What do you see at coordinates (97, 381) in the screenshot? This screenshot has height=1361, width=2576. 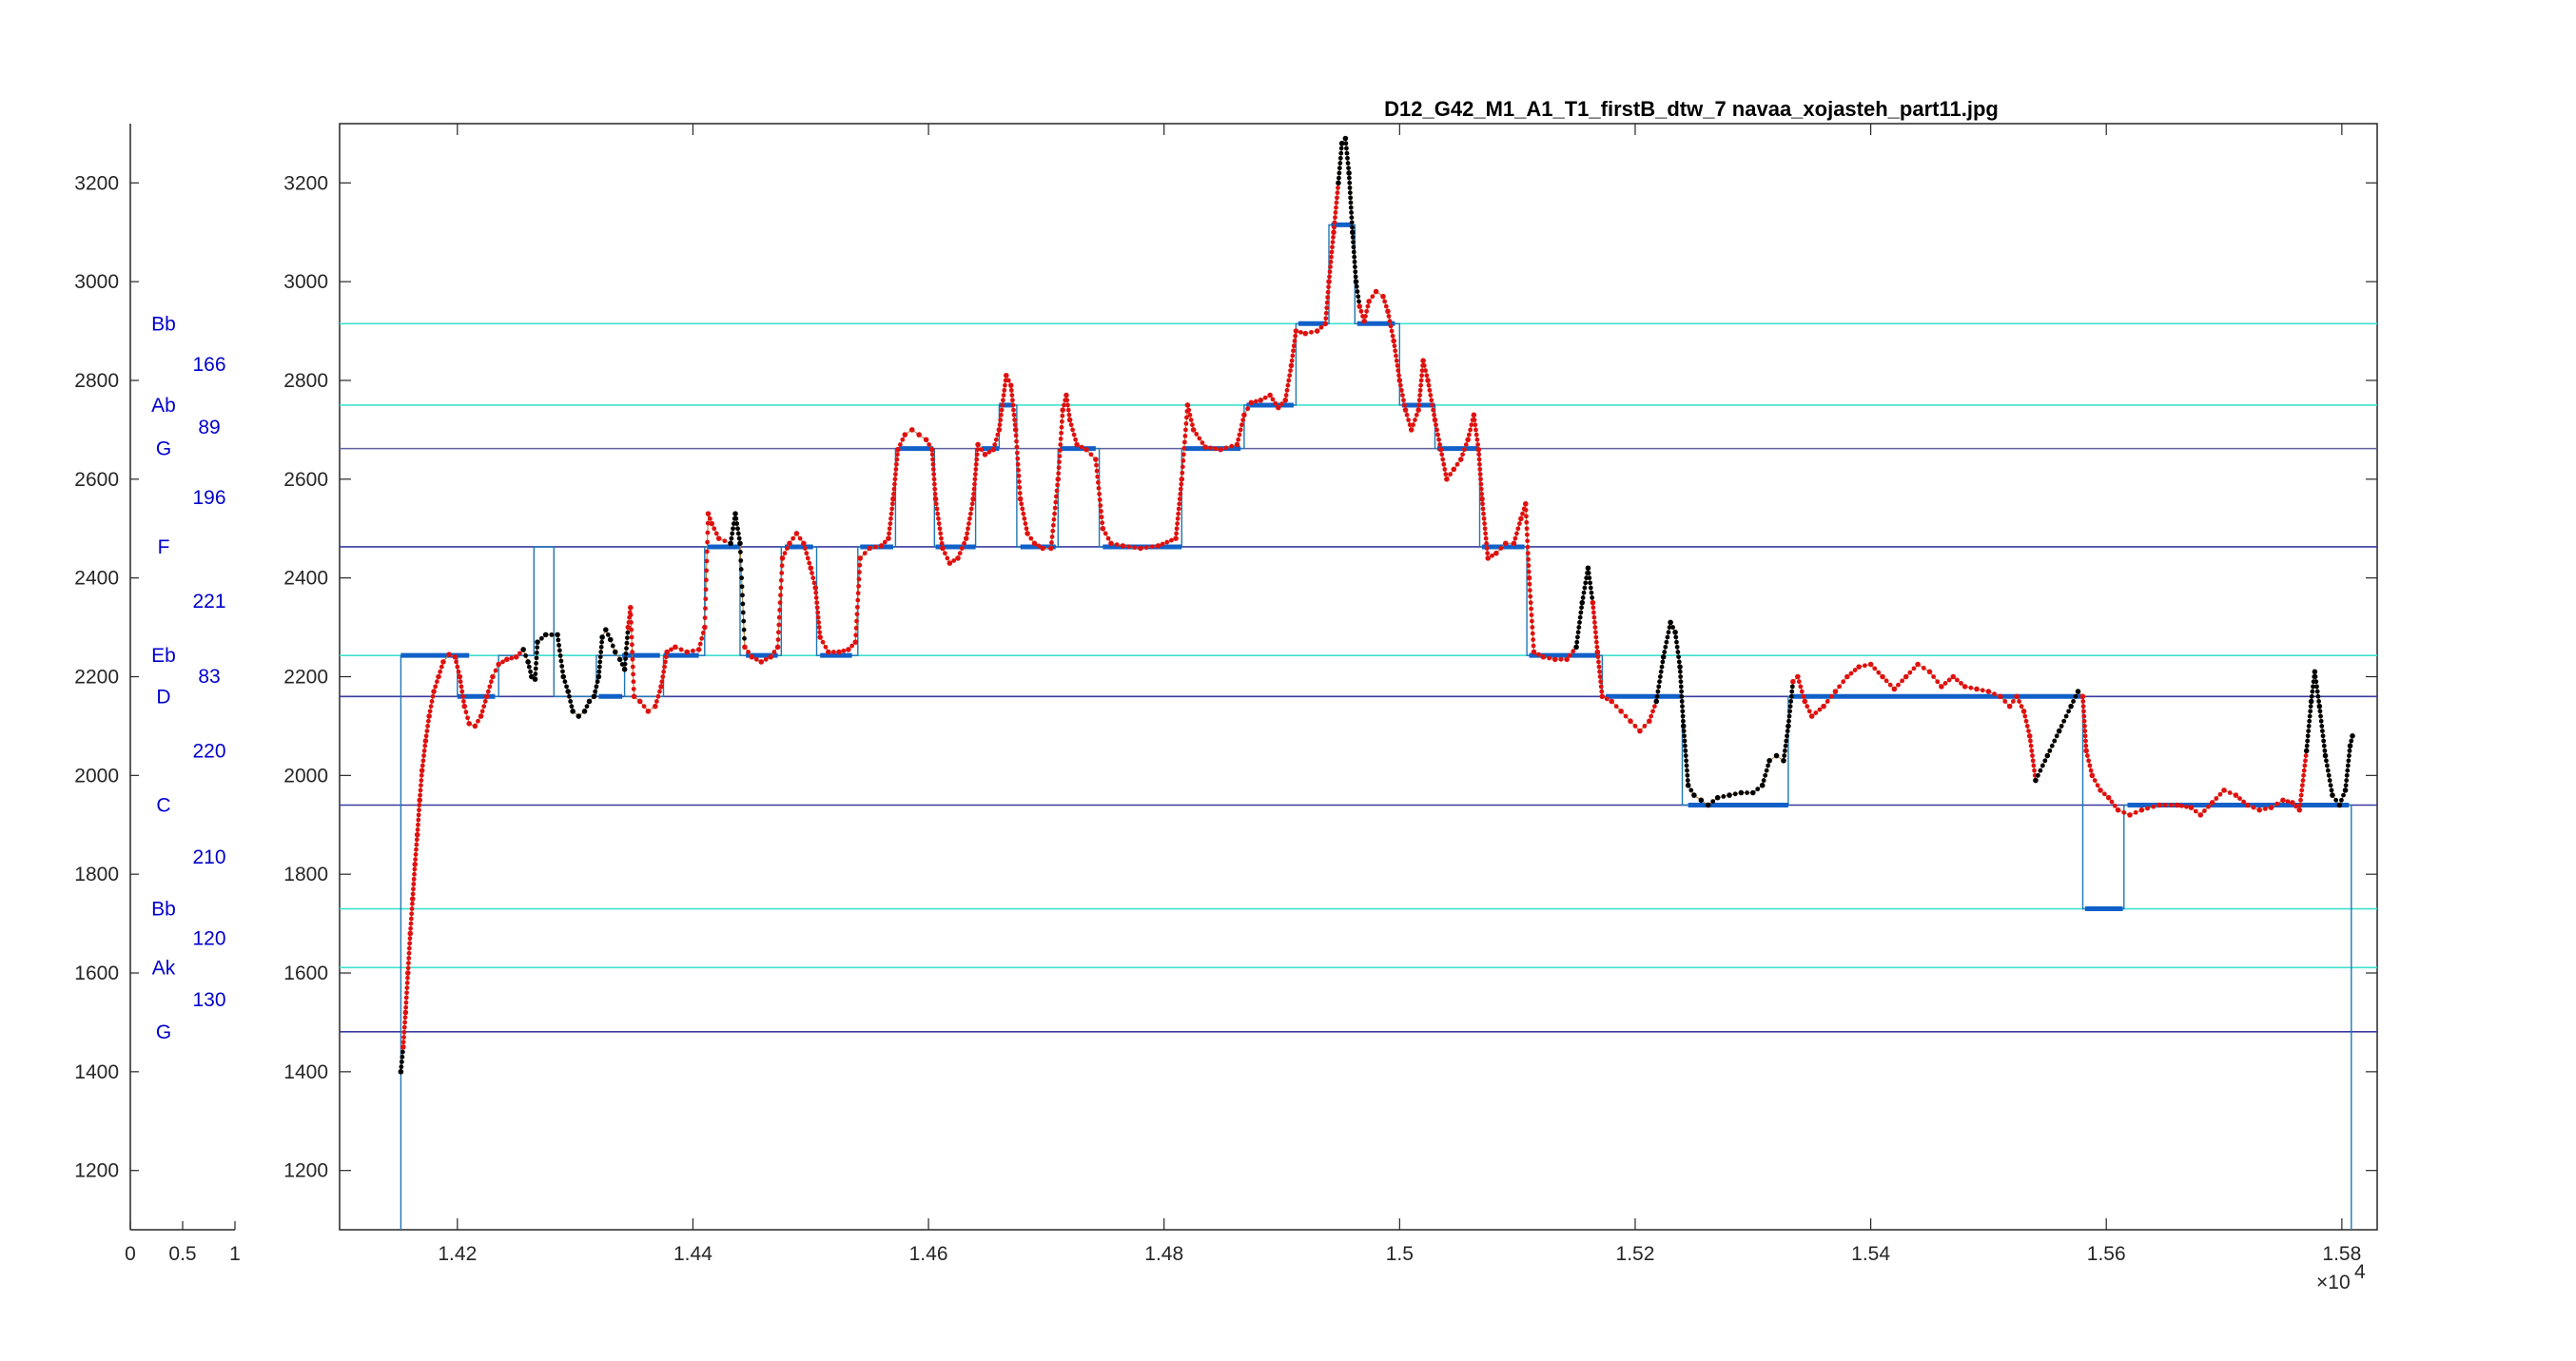 I see `left-y-tick-label: 2800` at bounding box center [97, 381].